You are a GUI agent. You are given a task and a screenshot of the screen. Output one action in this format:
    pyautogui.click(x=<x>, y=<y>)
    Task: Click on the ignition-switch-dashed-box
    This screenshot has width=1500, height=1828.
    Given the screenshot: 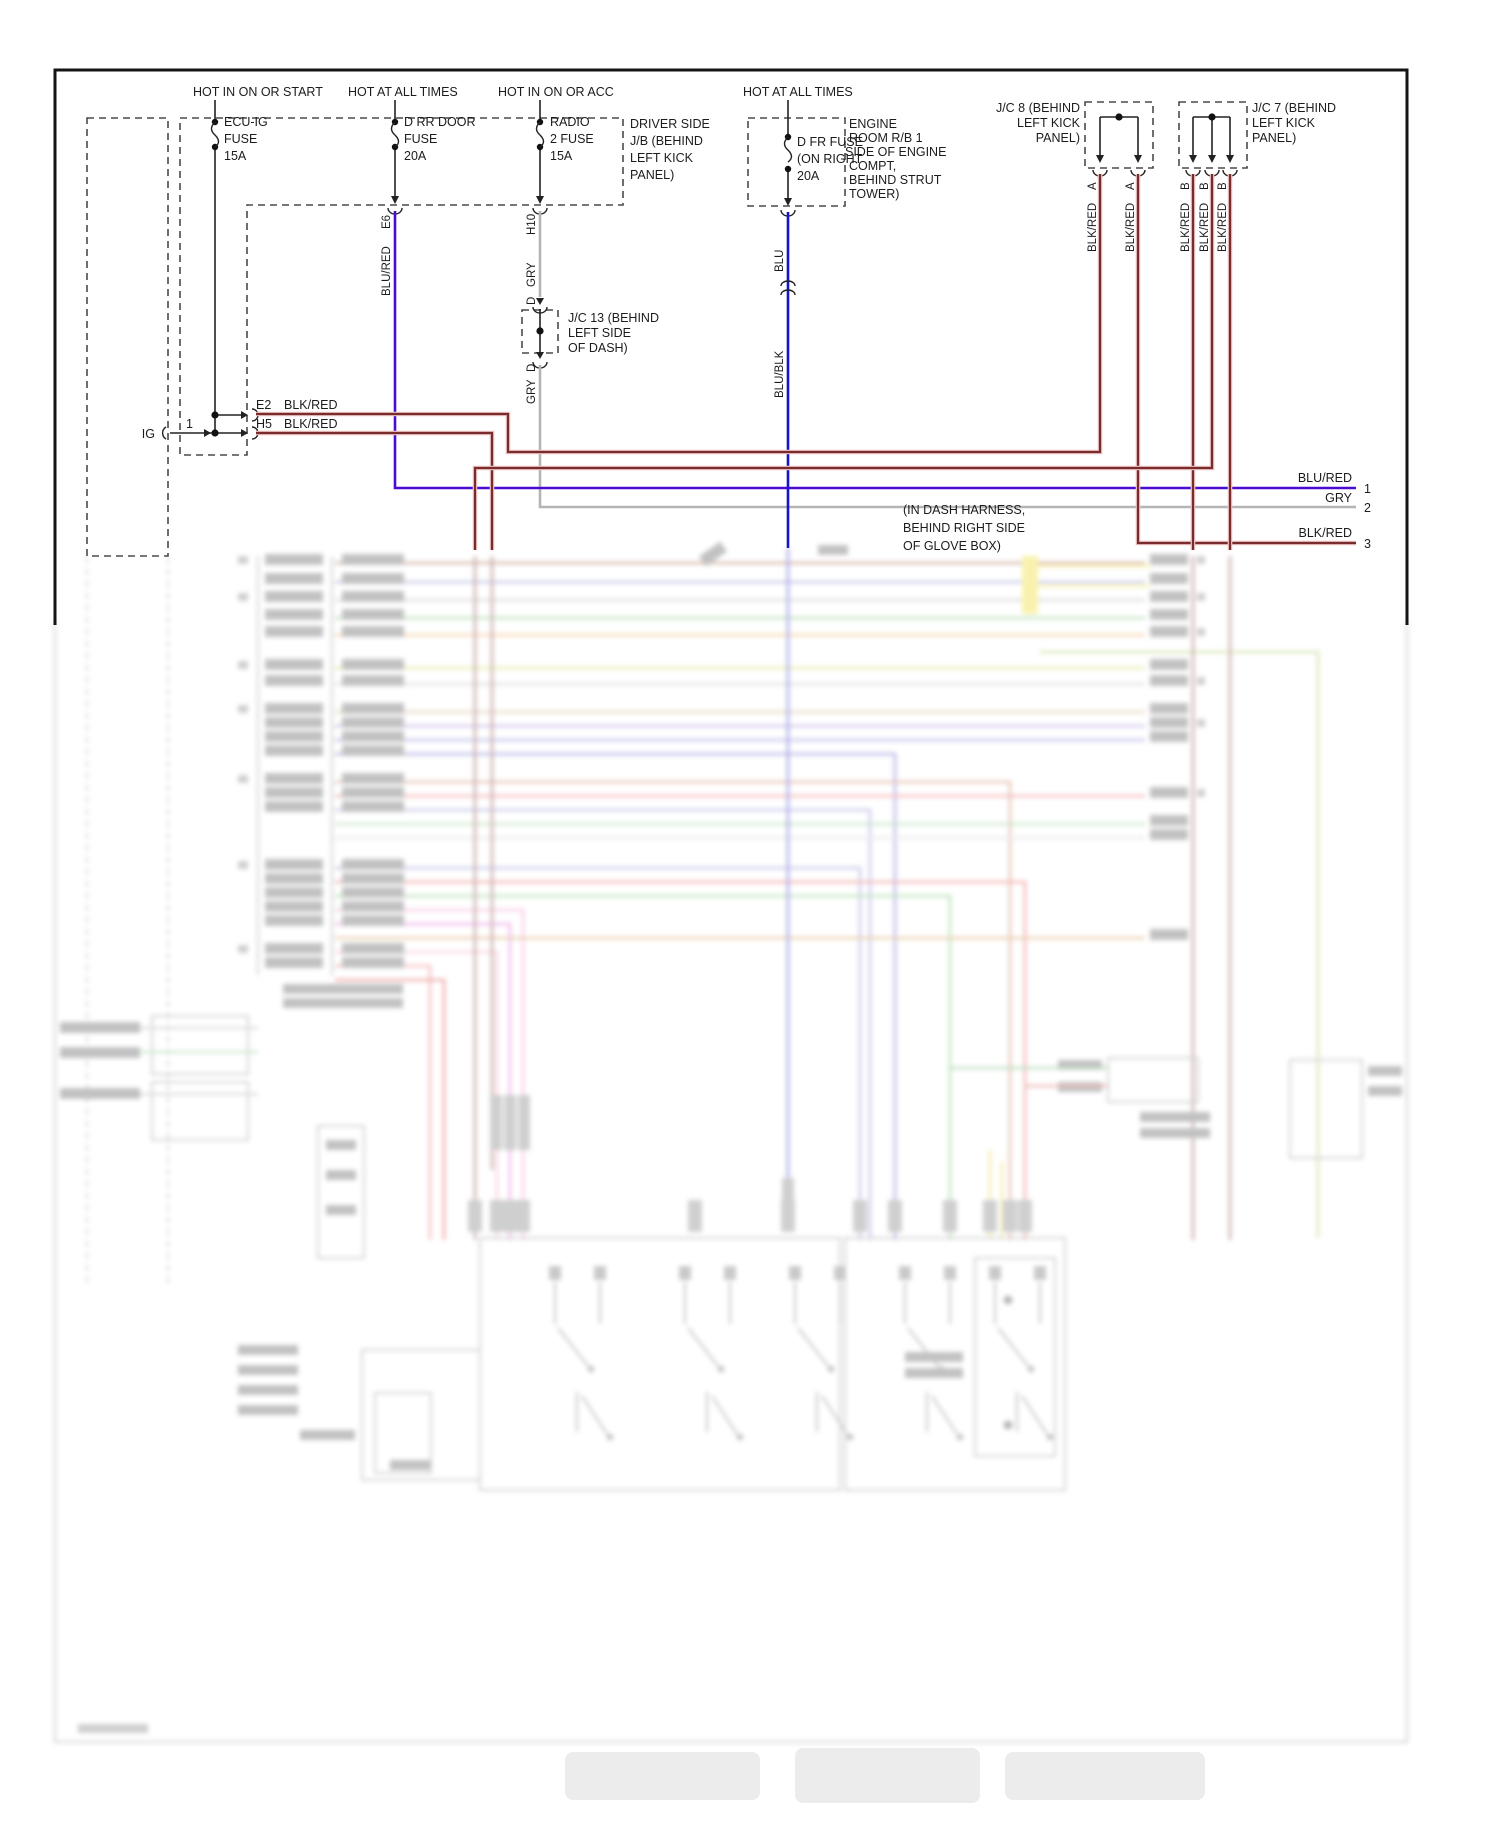 What is the action you would take?
    pyautogui.click(x=127, y=337)
    